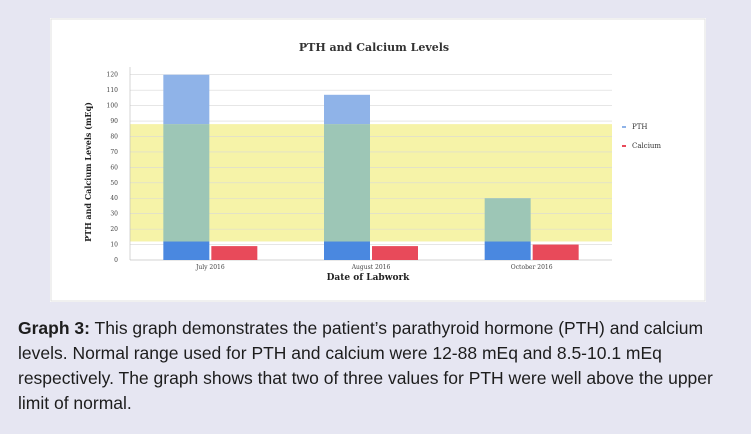 This screenshot has width=751, height=434. I want to click on legend-label: Calcium, so click(646, 146).